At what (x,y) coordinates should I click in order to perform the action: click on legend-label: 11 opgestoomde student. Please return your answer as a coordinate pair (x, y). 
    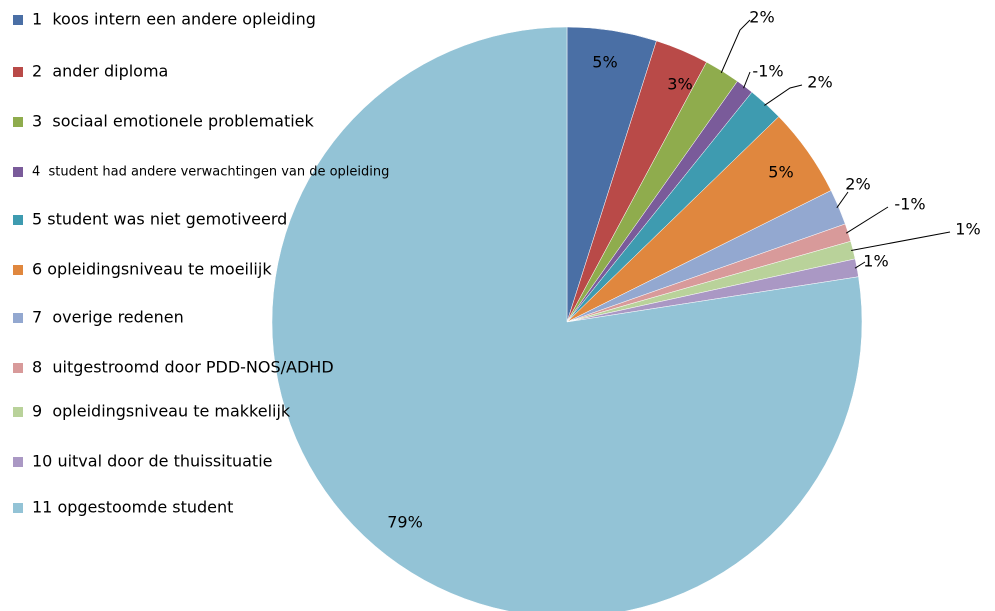
    Looking at the image, I should click on (132, 507).